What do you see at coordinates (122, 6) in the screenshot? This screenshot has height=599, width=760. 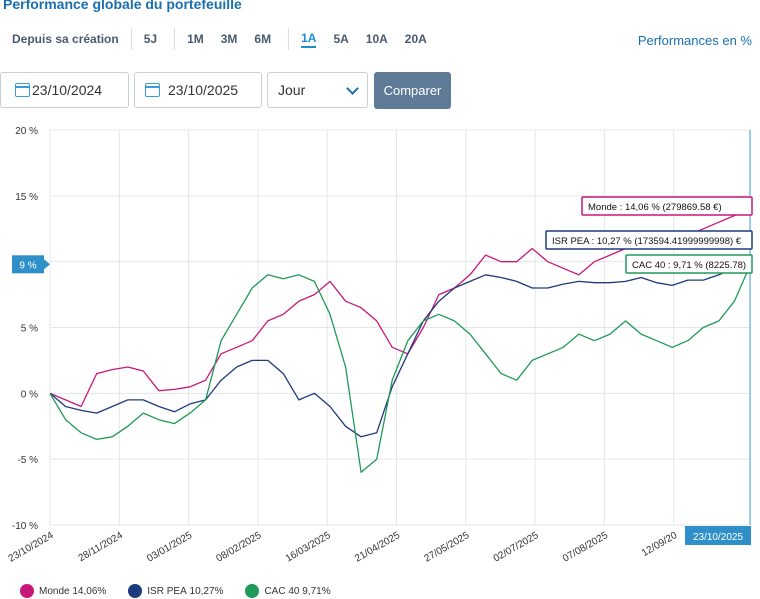 I see `page-title: Performance globale du portefeuille` at bounding box center [122, 6].